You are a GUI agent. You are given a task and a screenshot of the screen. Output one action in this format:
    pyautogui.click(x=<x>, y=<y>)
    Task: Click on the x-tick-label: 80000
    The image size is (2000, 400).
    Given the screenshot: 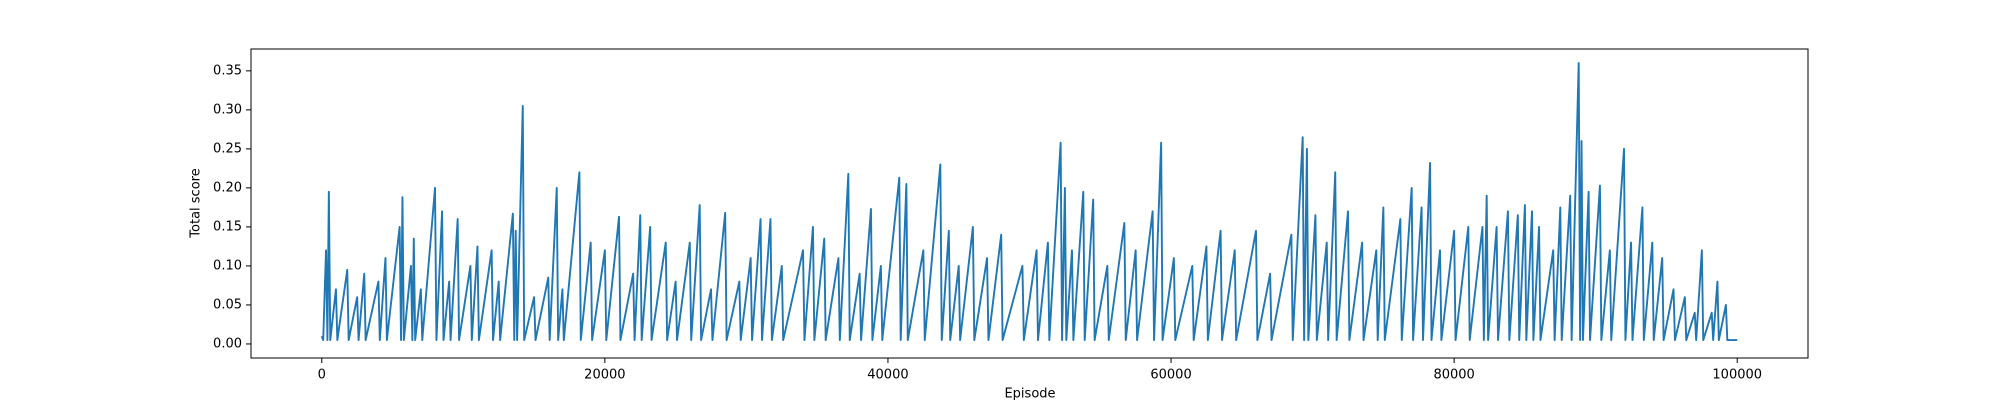 What is the action you would take?
    pyautogui.click(x=1453, y=375)
    